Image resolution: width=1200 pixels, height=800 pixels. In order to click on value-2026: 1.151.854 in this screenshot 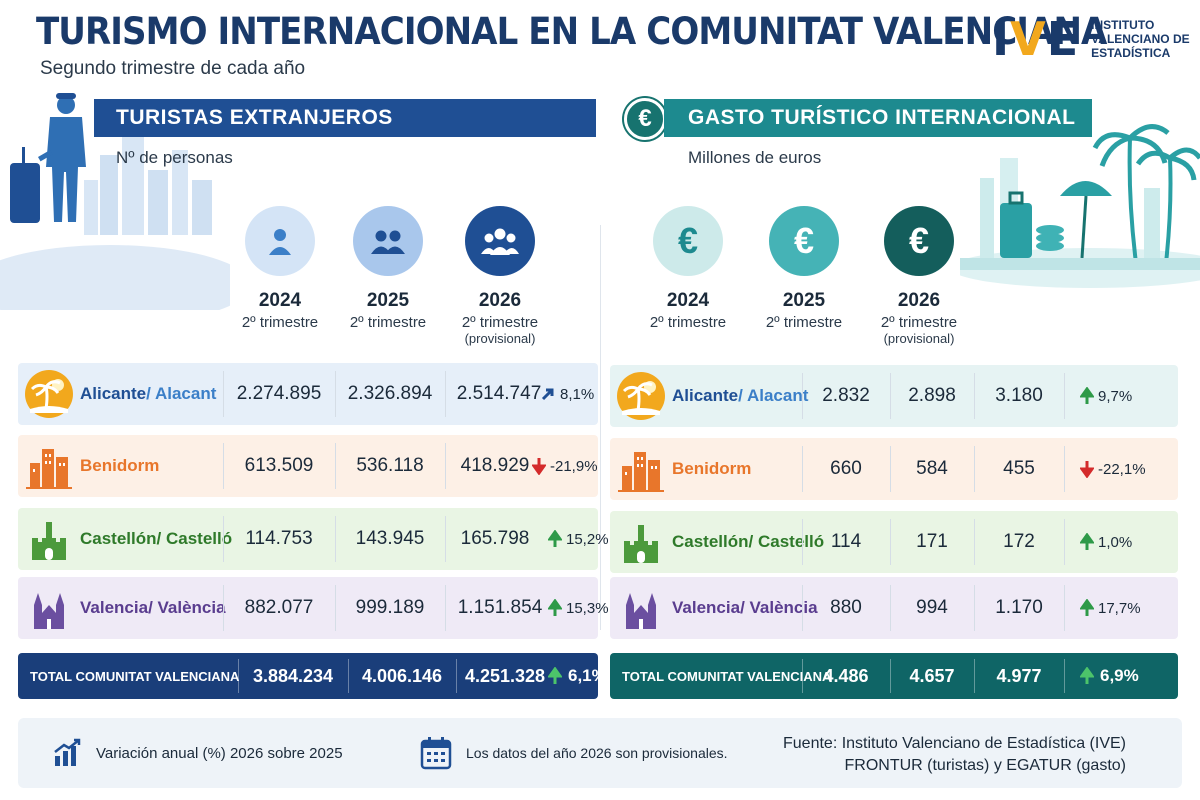, I will do `click(500, 607)`.